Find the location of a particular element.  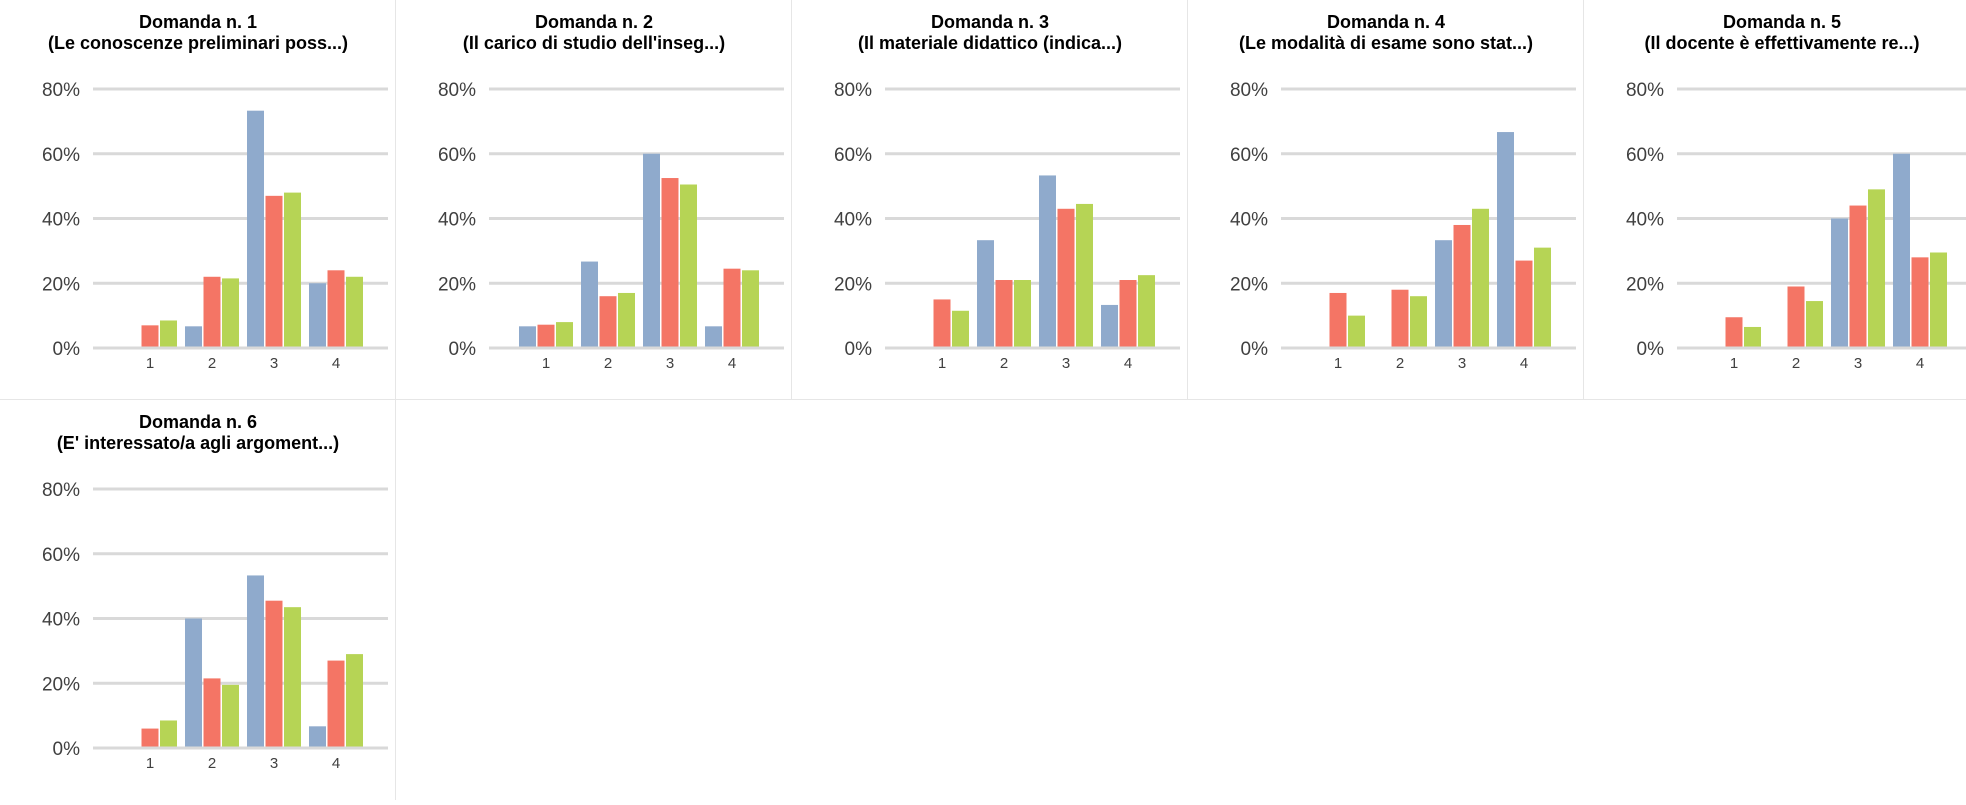

chart-title: Domanda n. 3 is located at coordinates (990, 22).